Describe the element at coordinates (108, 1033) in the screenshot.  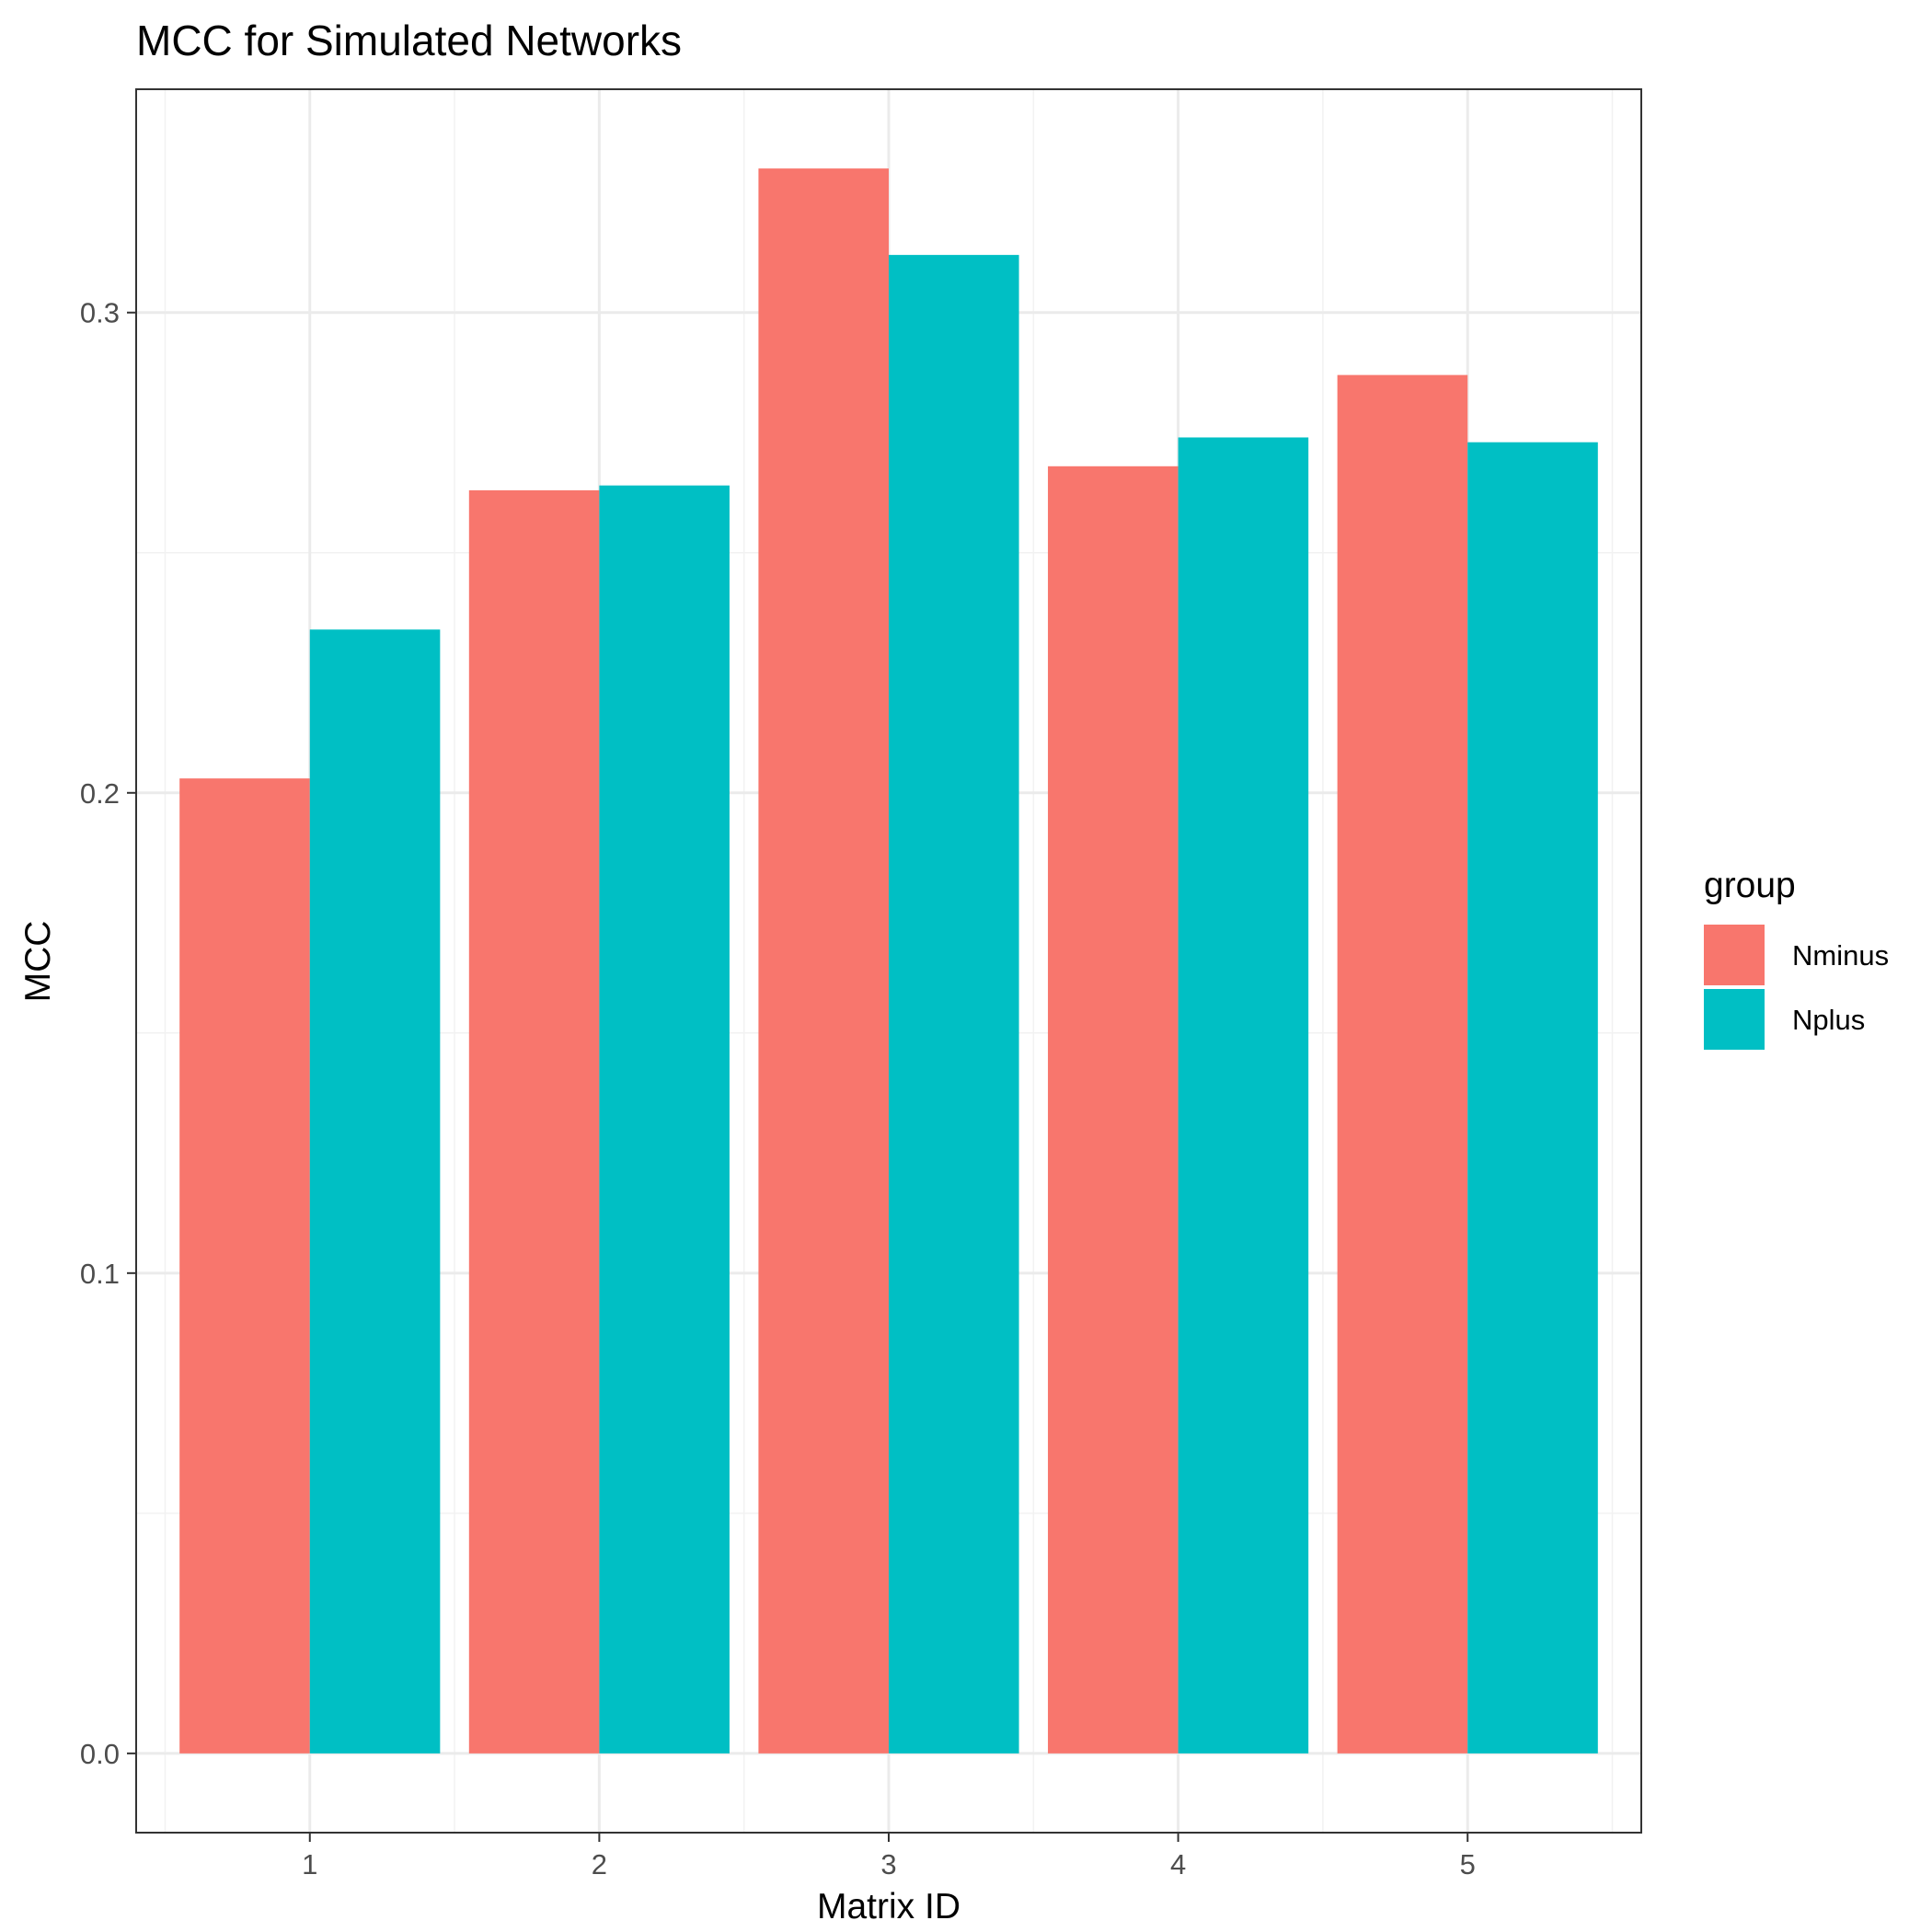
I see `y-axis: 0.0 0.1 0.2 0.3` at that location.